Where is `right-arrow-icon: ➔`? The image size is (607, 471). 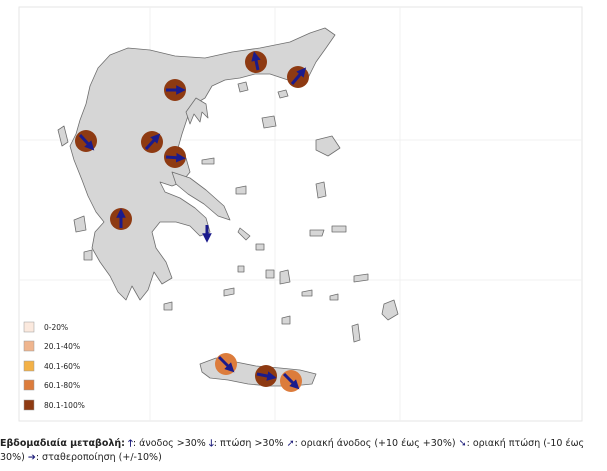
right-arrow-icon: ➔ is located at coordinates (31, 457).